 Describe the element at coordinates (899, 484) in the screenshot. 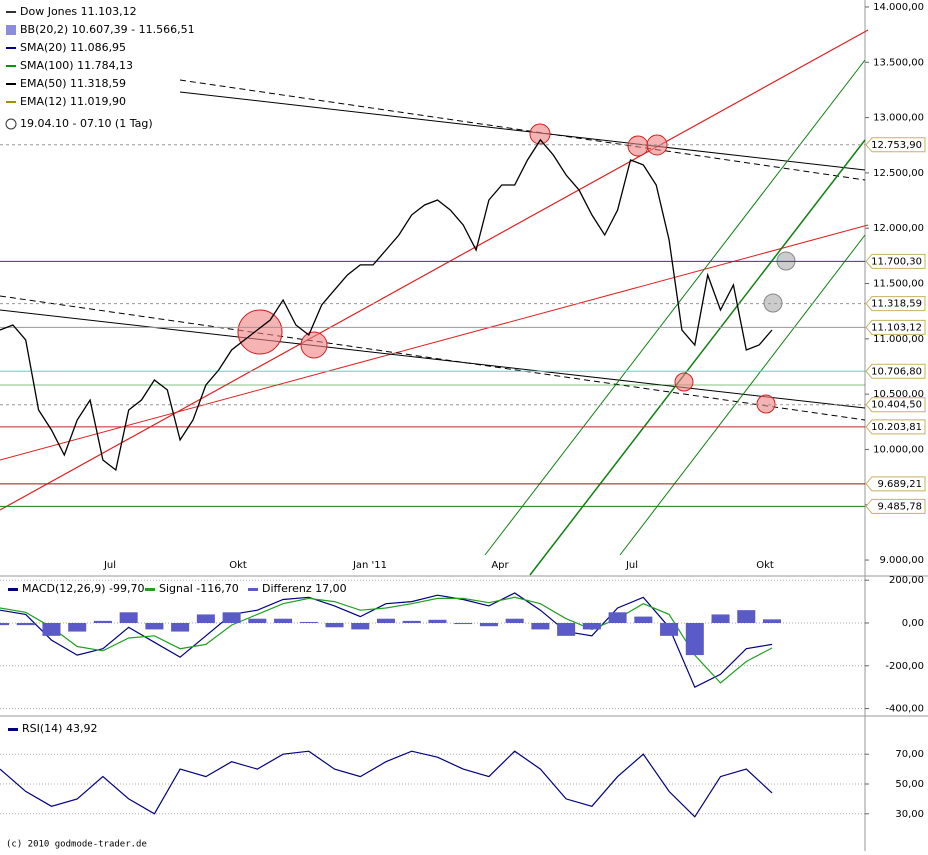

I see `level-label: 9.689,21` at that location.